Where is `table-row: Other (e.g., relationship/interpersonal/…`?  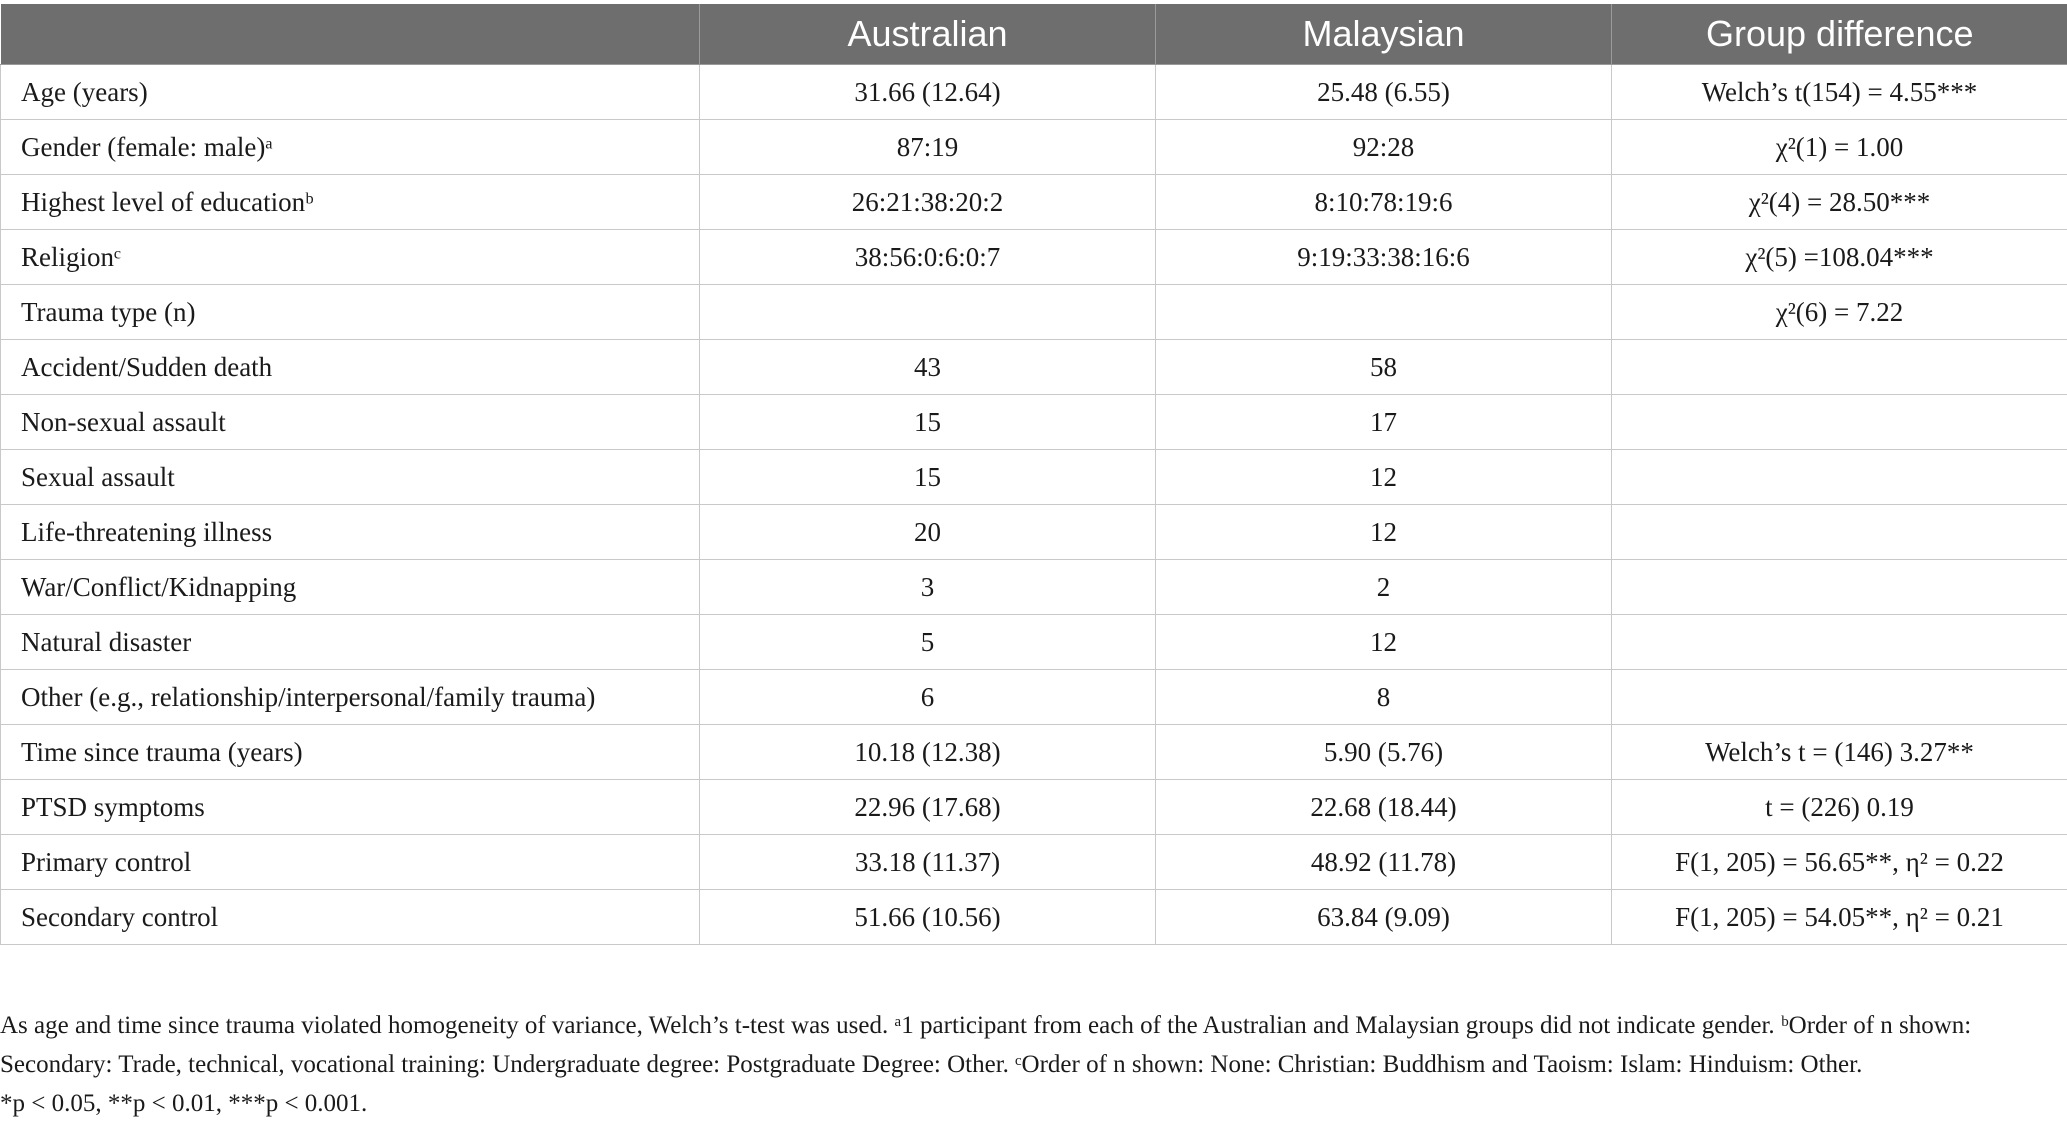
table-row: Other (e.g., relationship/interpersonal/… is located at coordinates (1033, 697).